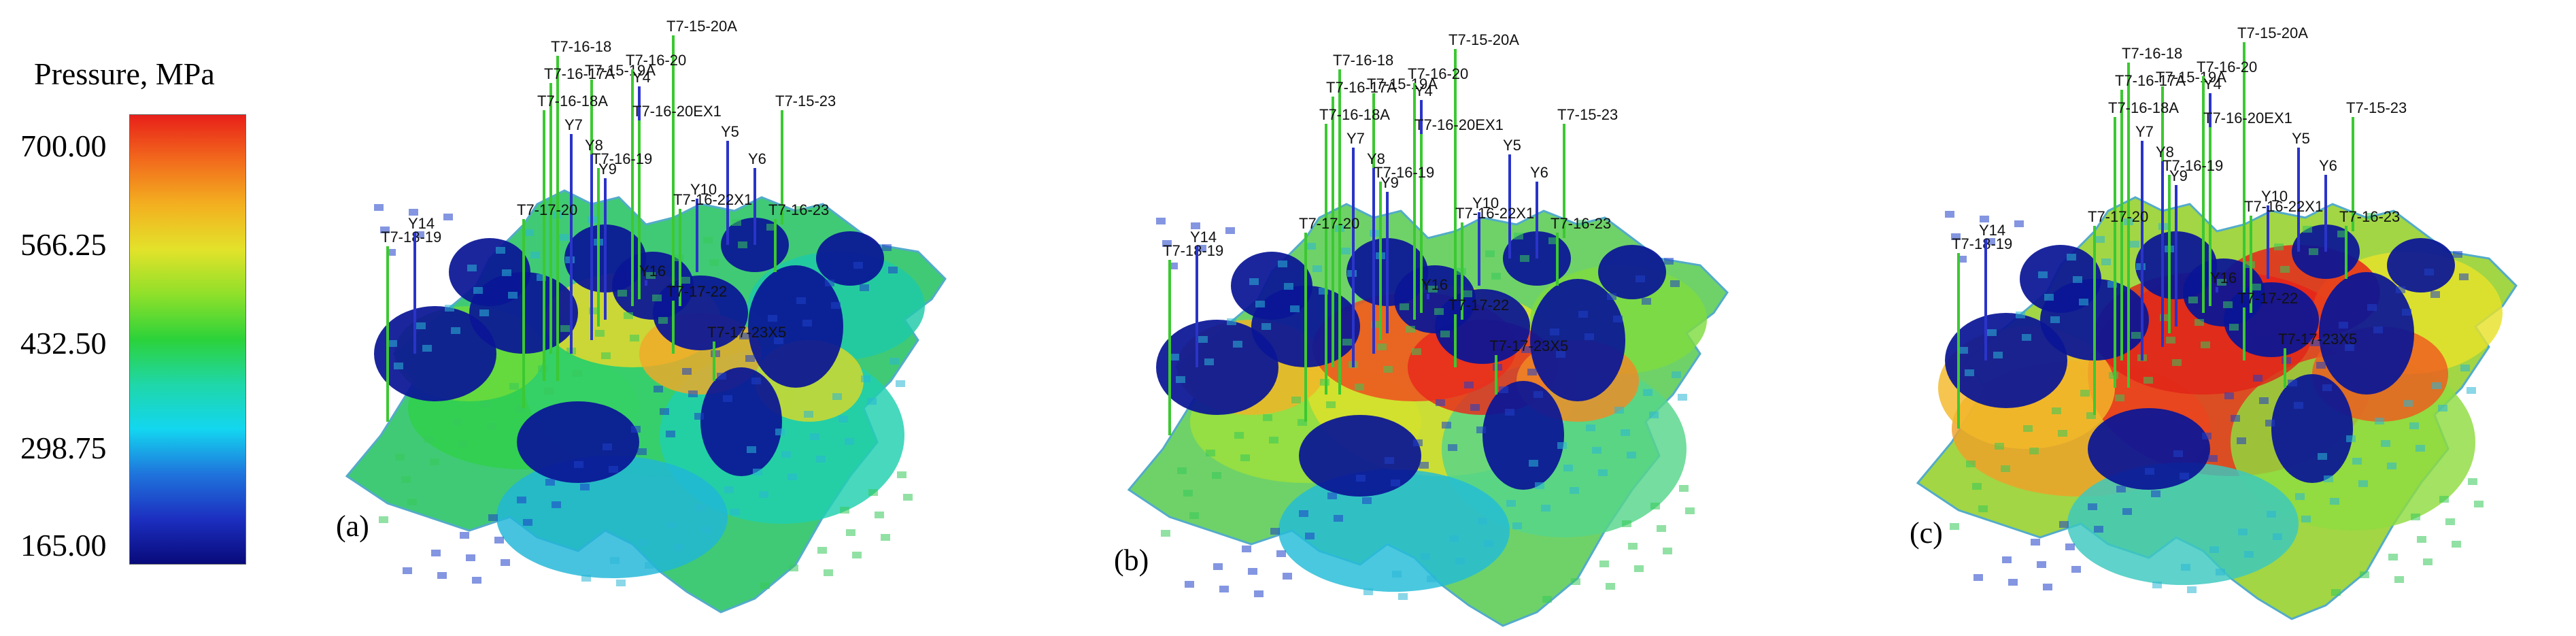  What do you see at coordinates (1131, 560) in the screenshot?
I see `panel-b-label: (b)` at bounding box center [1131, 560].